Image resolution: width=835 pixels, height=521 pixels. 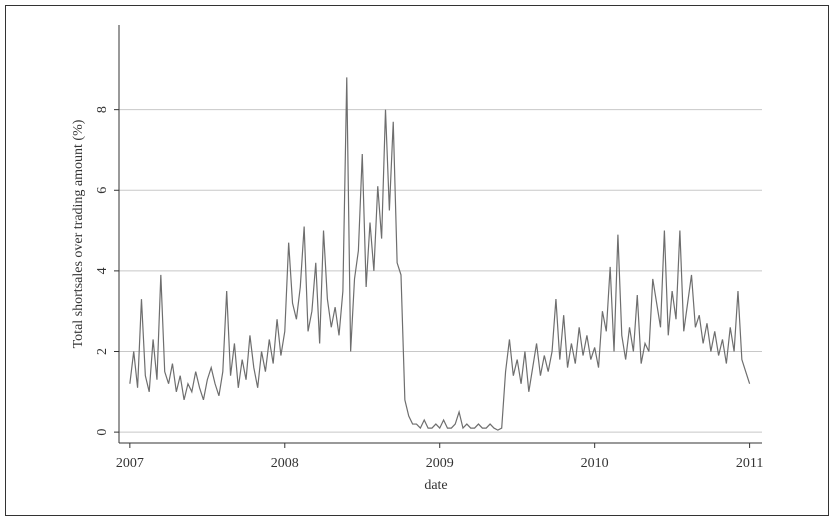 What do you see at coordinates (595, 463) in the screenshot?
I see `x-tick-label: 2010` at bounding box center [595, 463].